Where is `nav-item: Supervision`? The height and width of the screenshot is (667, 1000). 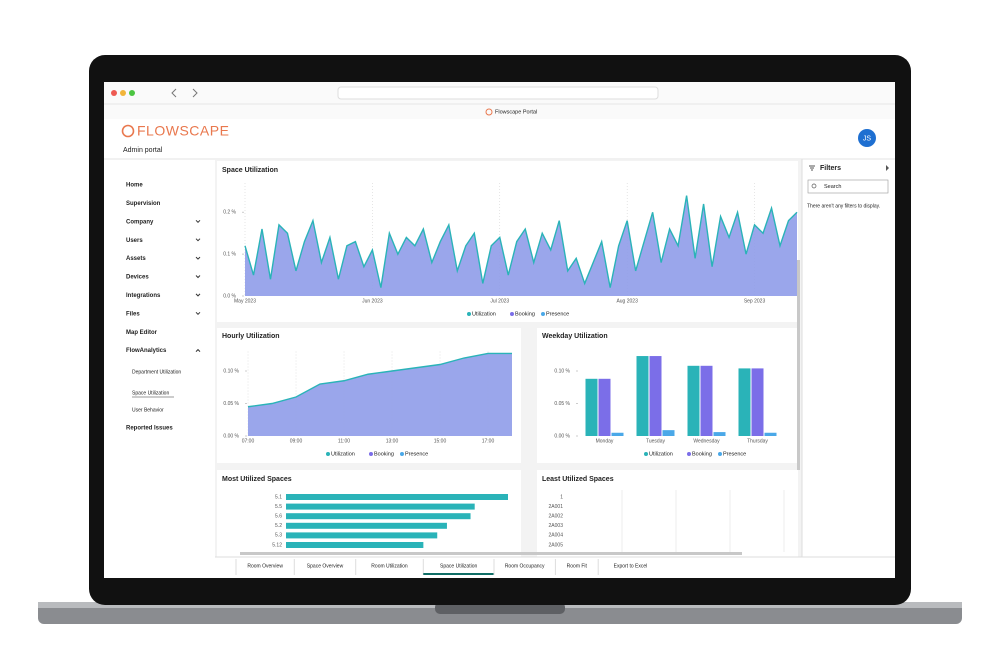 nav-item: Supervision is located at coordinates (143, 204).